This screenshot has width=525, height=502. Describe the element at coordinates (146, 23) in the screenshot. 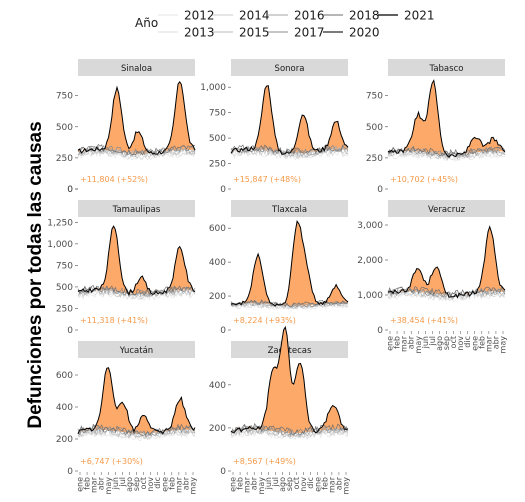

I see `legend-title: Año` at that location.